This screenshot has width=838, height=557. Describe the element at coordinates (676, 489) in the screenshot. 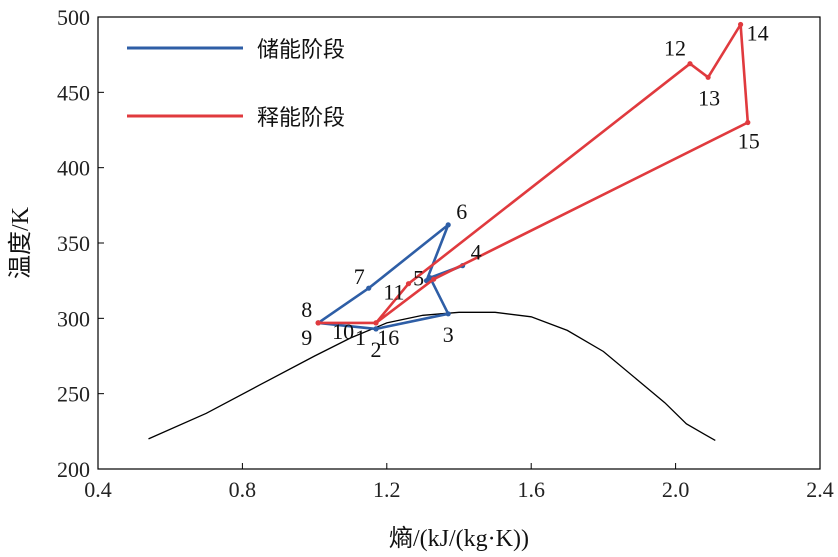

I see `x-tick-label: 2.0` at that location.